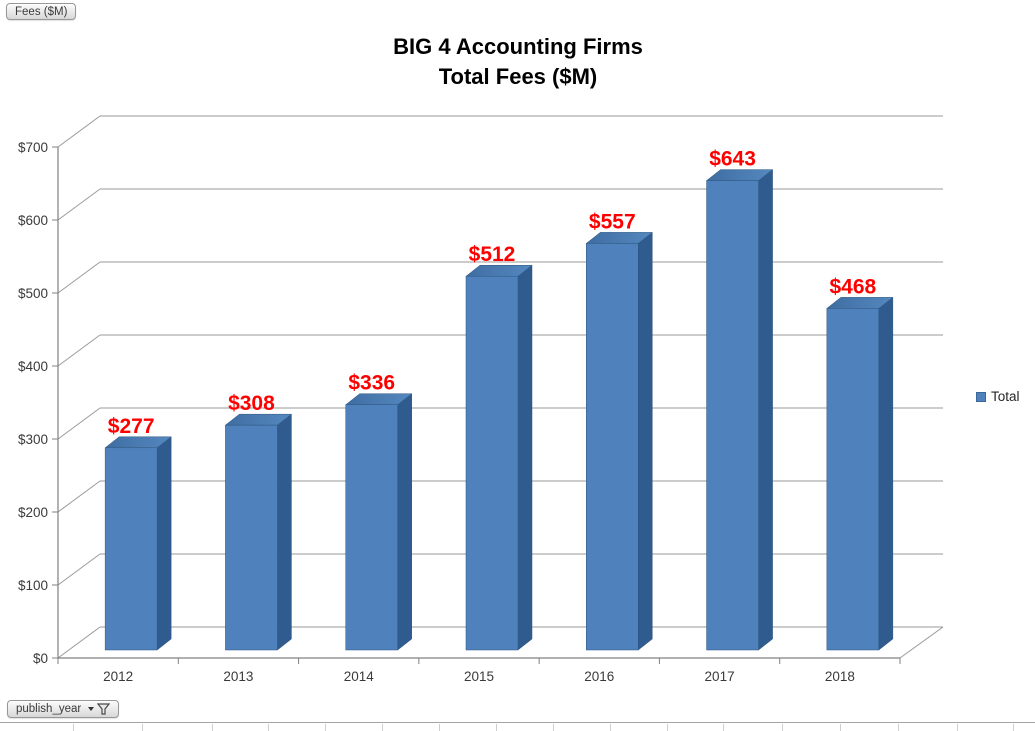 Image resolution: width=1035 pixels, height=731 pixels. Describe the element at coordinates (518, 62) in the screenshot. I see `chart-title: BIG 4 Accounting Firms Total Fees ($M)` at that location.